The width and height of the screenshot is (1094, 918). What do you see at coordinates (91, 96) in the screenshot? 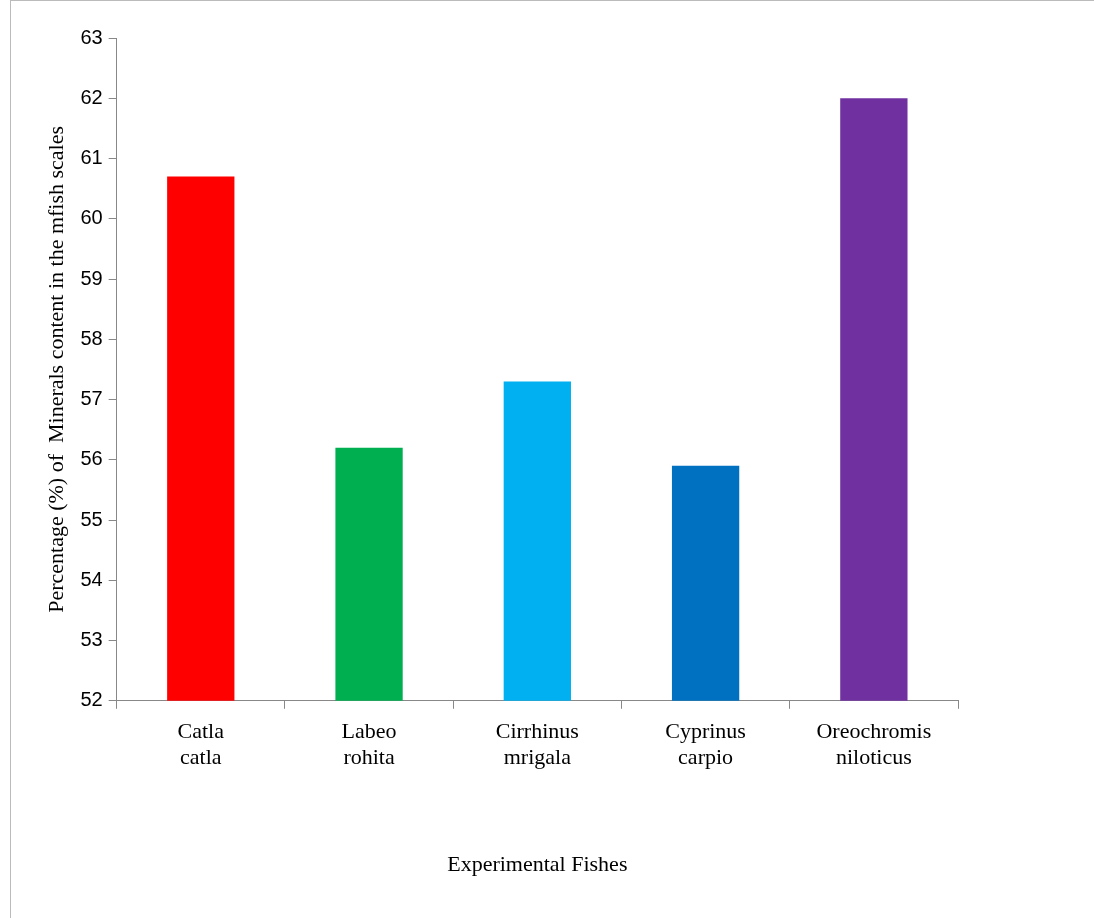
I see `y-tick-label: 62` at bounding box center [91, 96].